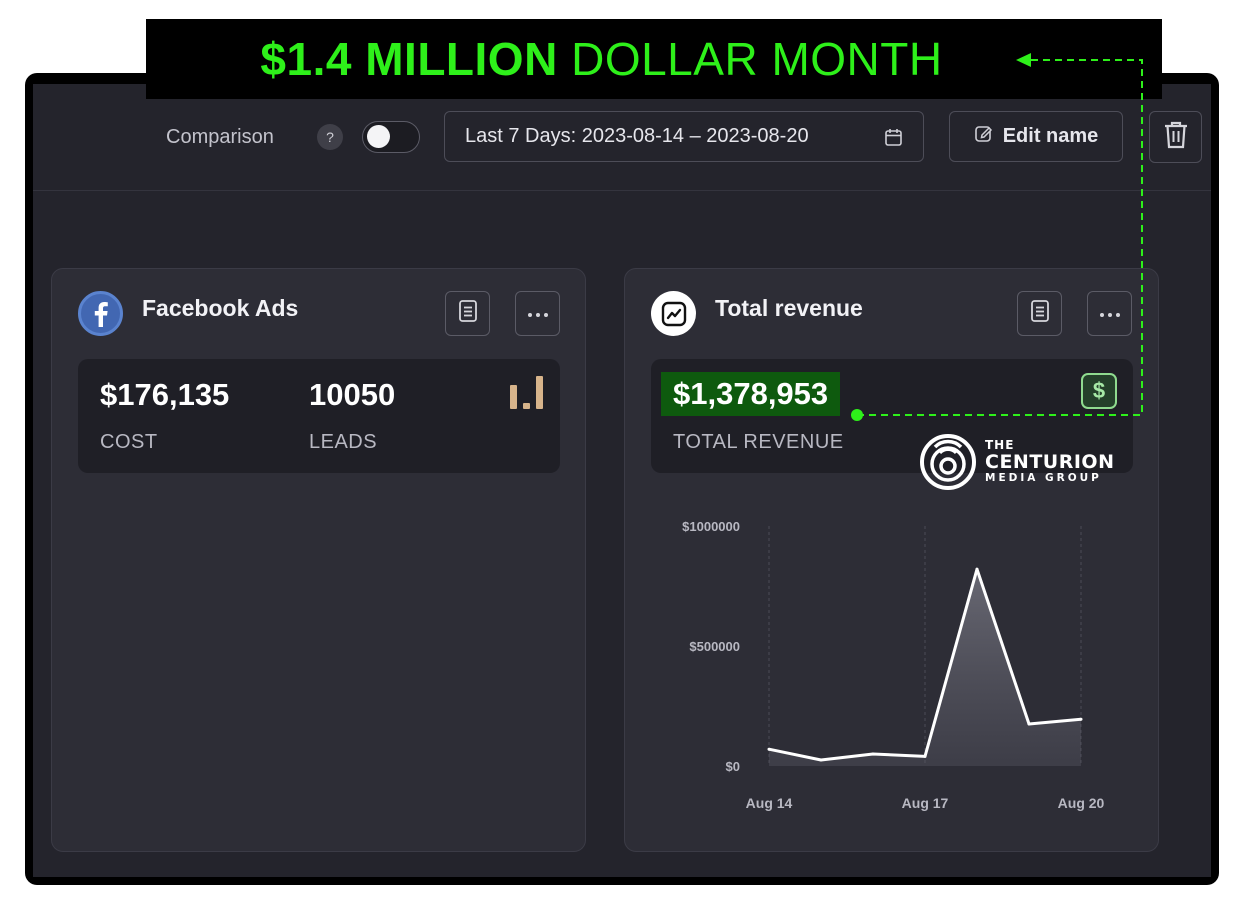 This screenshot has width=1239, height=900. What do you see at coordinates (220, 137) in the screenshot?
I see `comparison-label: Comparison` at bounding box center [220, 137].